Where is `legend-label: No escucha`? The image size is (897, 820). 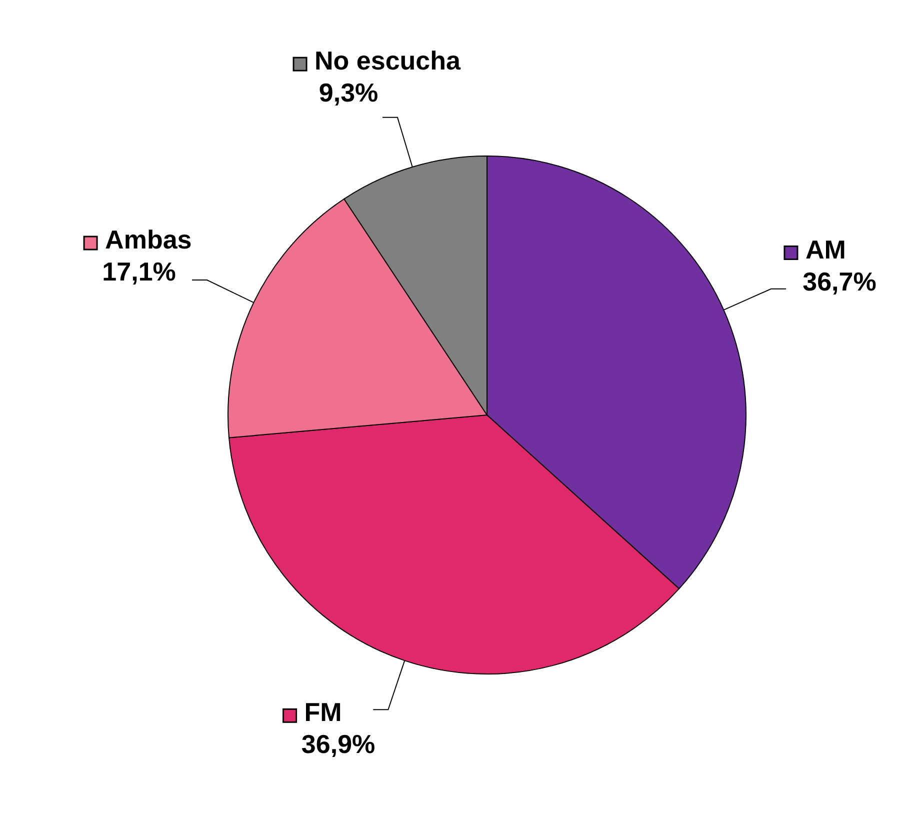
legend-label: No escucha is located at coordinates (388, 61).